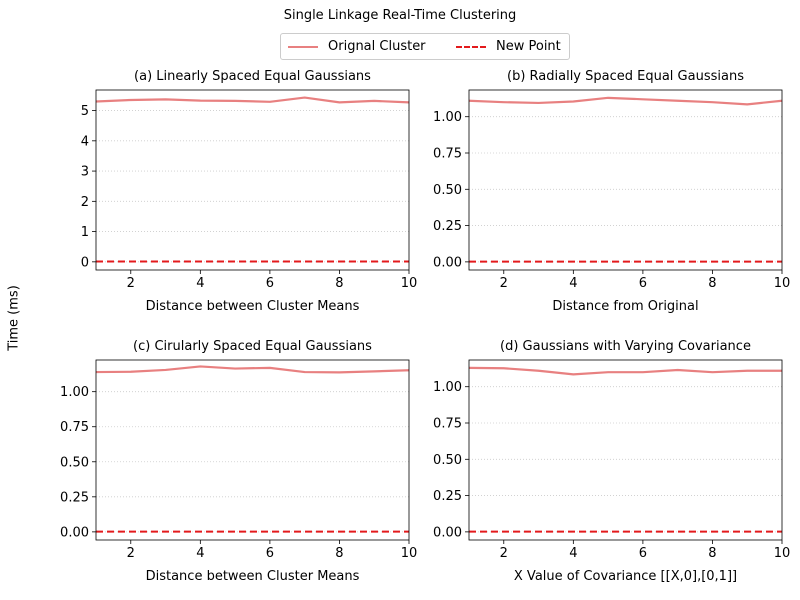 The image size is (800, 600). Describe the element at coordinates (625, 576) in the screenshot. I see `x-axis-label: X Value of Covariance [[X,0],[0,1]]` at that location.